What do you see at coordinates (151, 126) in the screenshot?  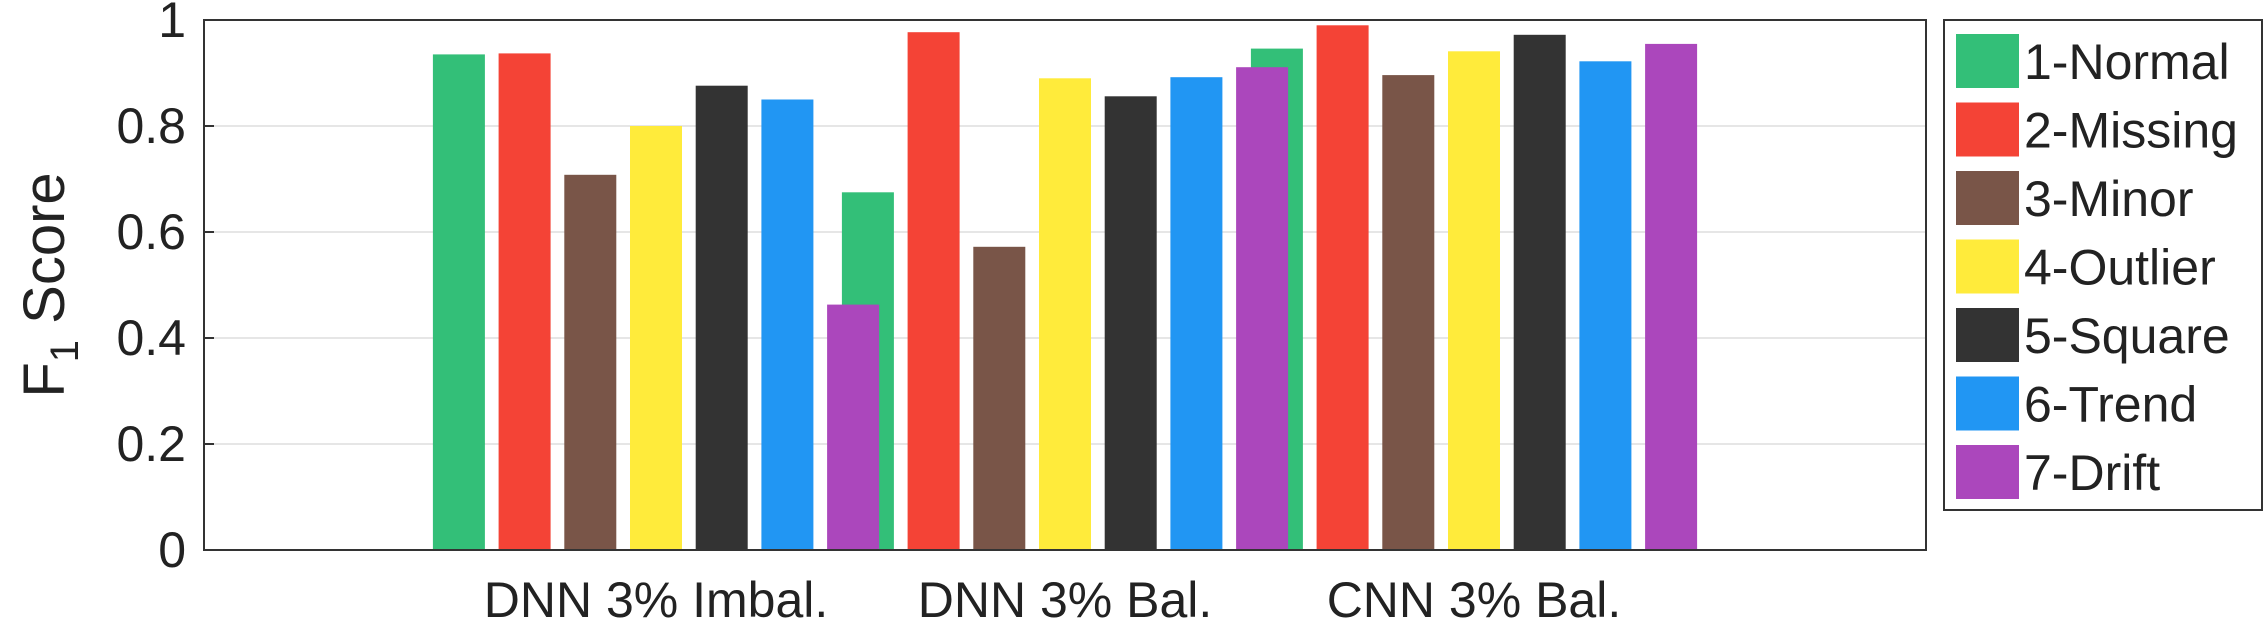 I see `y-tick-label: 0.8` at bounding box center [151, 126].